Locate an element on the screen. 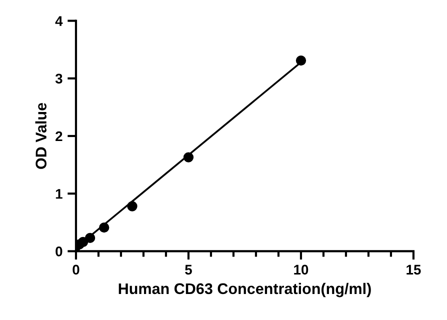 This screenshot has width=447, height=320. y-tick-label: 1 is located at coordinates (59, 194).